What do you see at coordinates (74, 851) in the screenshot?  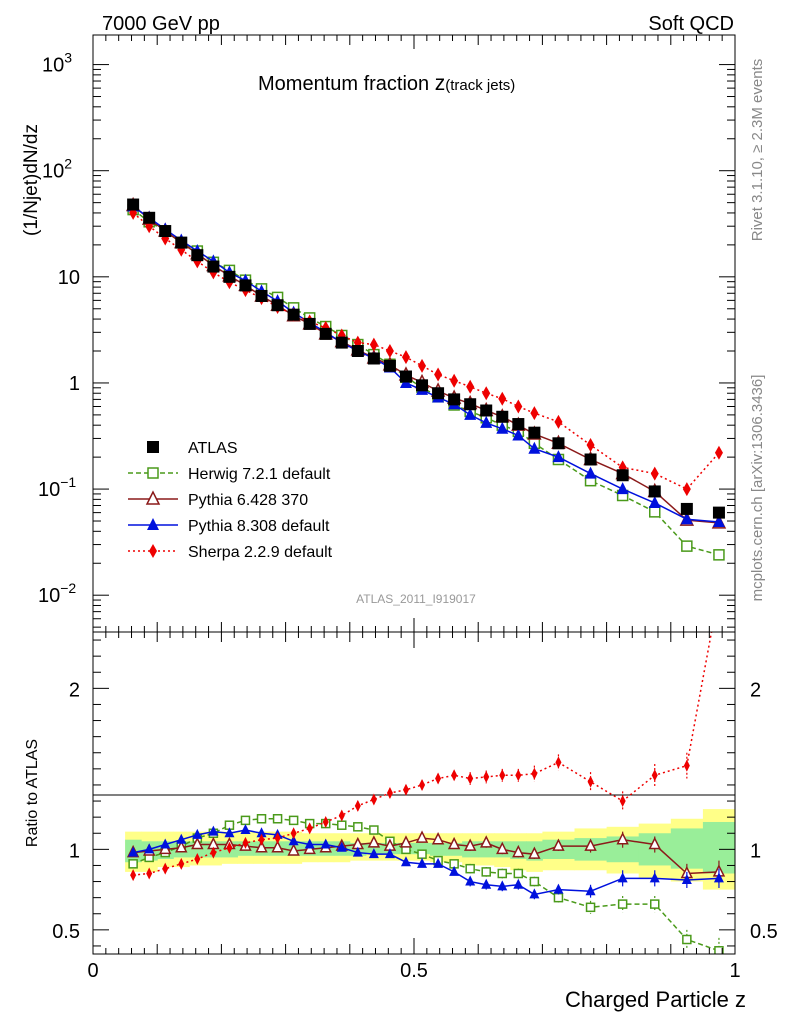 I see `ratio-y-tick-label: 1` at bounding box center [74, 851].